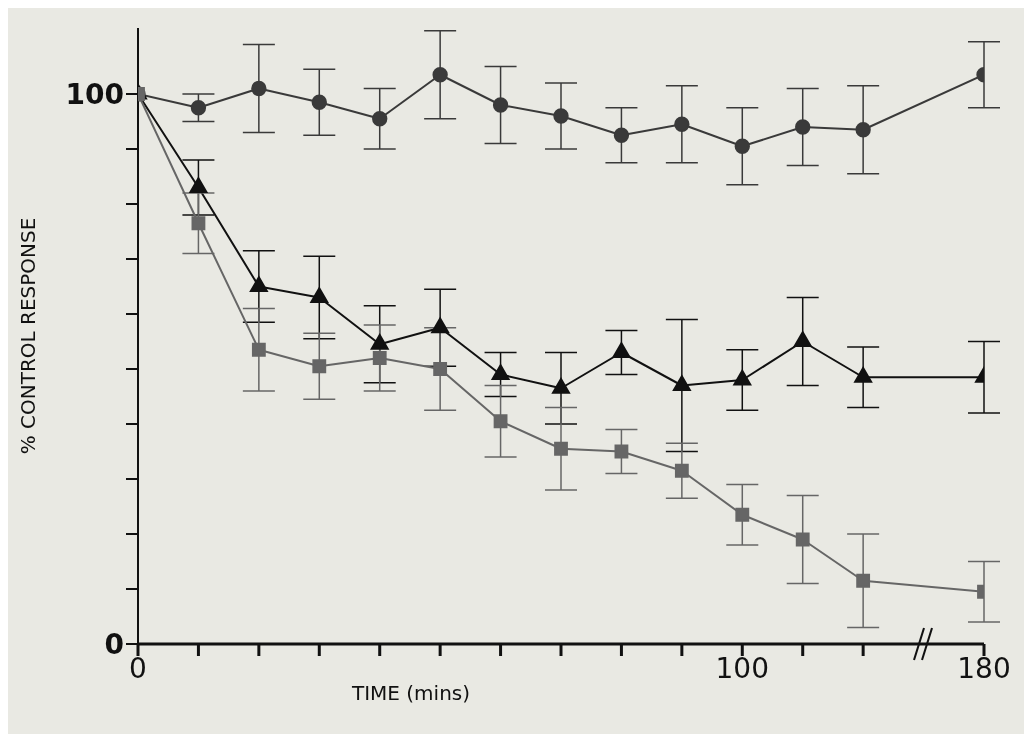  Describe the element at coordinates (742, 668) in the screenshot. I see `x-tick-label: 100` at that location.